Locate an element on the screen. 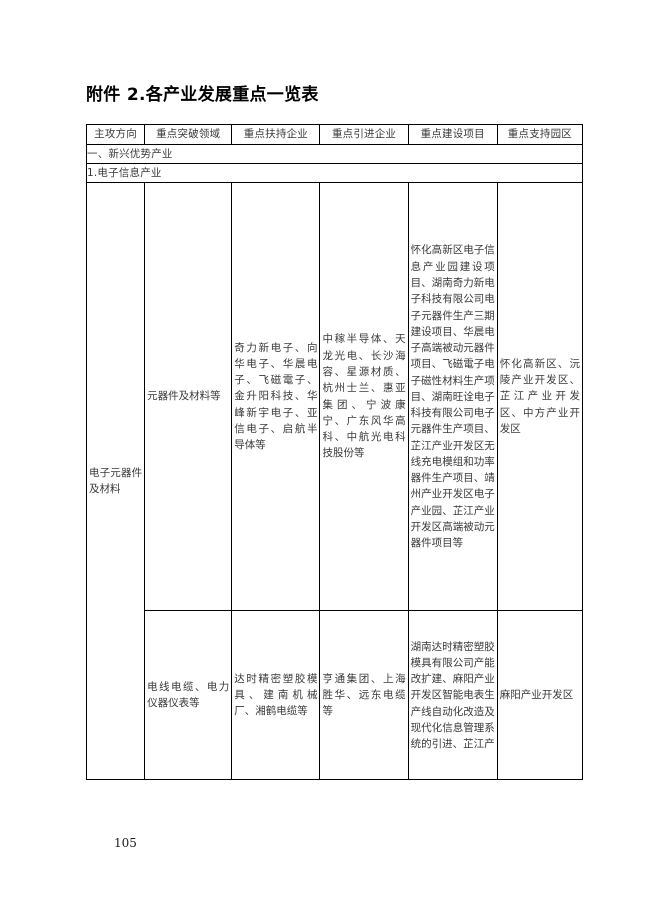 The width and height of the screenshot is (668, 903). cell-field: 元器件及材料等 is located at coordinates (188, 396).